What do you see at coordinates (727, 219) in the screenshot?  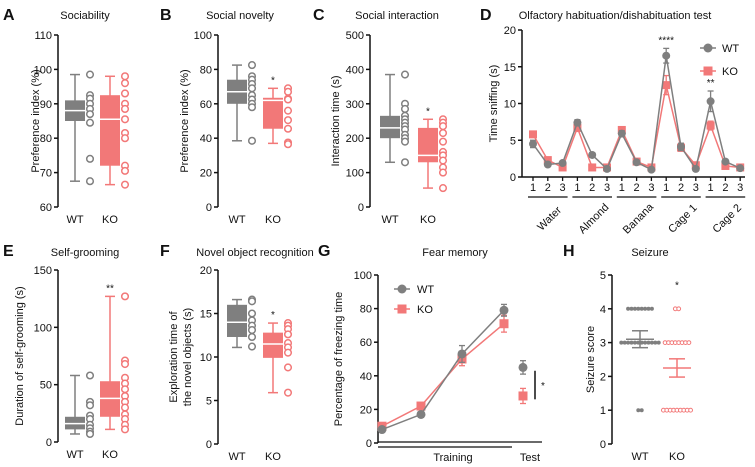 I see `odor-group-label: Cage 2` at bounding box center [727, 219].